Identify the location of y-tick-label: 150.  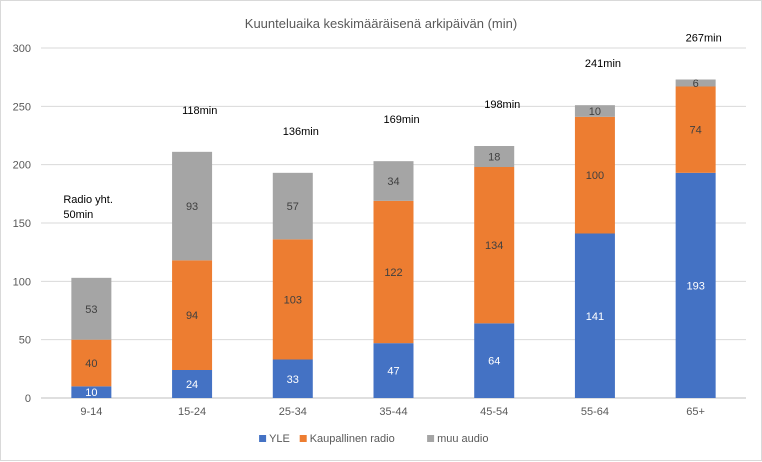
(22, 224).